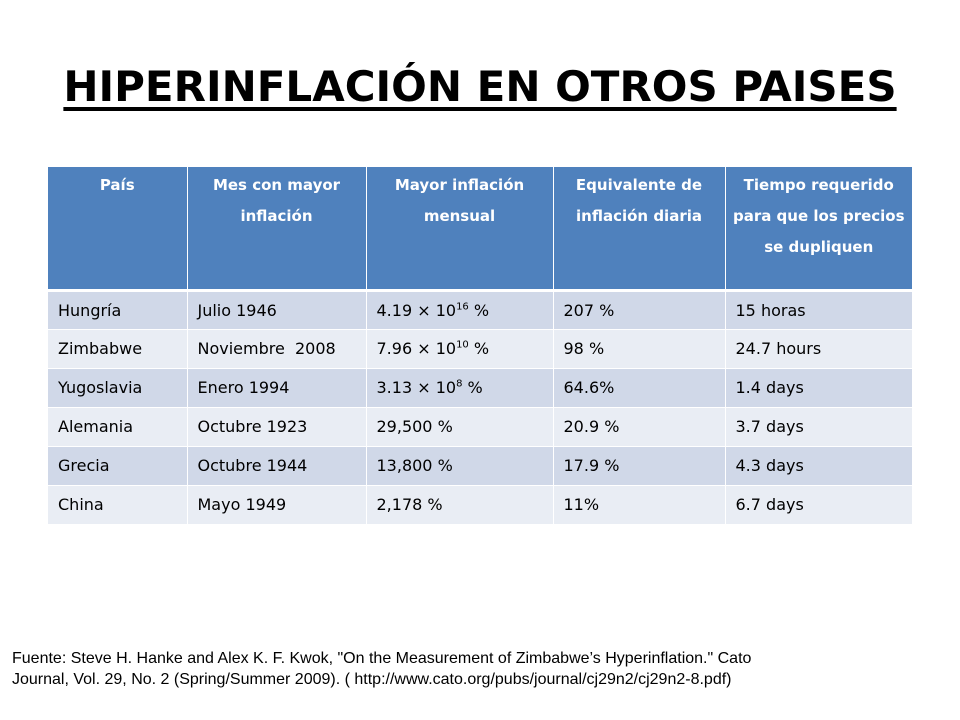 Image resolution: width=960 pixels, height=720 pixels. Describe the element at coordinates (818, 427) in the screenshot. I see `cell-doubling: 3.7 days` at that location.